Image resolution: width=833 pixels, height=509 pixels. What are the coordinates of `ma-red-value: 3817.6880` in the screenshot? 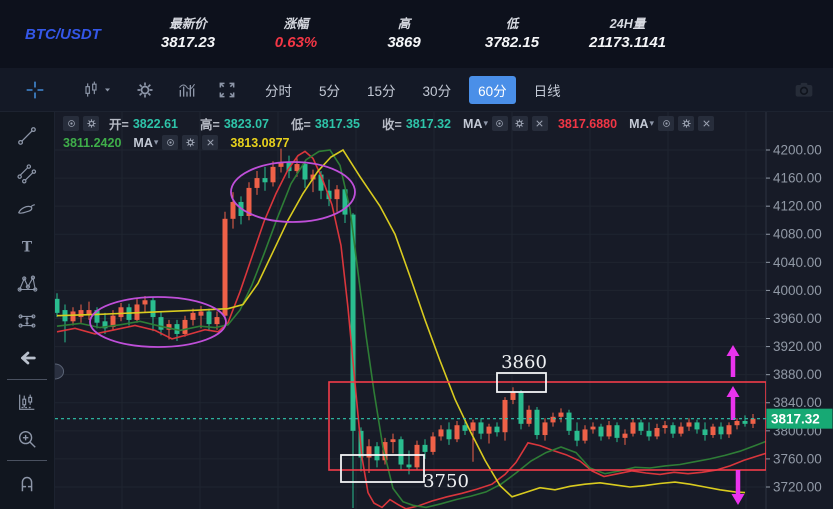 It's located at (587, 123).